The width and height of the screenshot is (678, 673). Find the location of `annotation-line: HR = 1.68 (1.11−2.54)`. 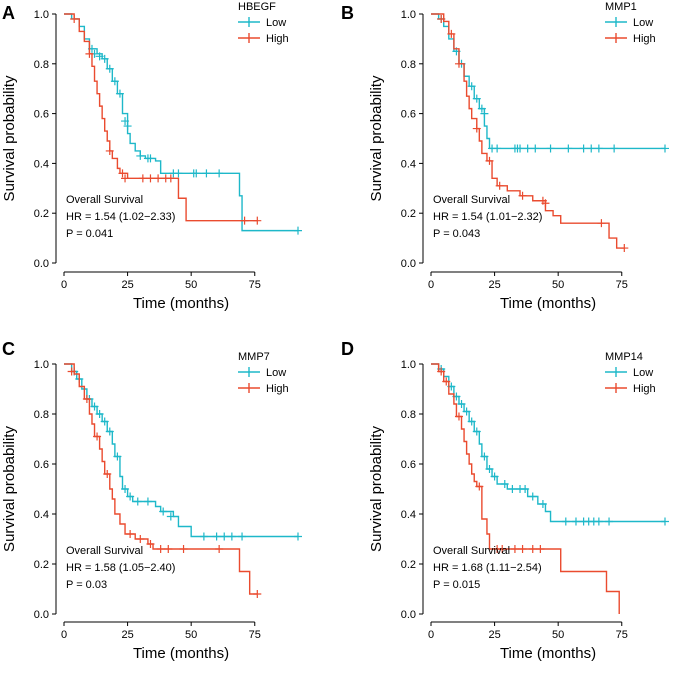

annotation-line: HR = 1.68 (1.11−2.54) is located at coordinates (487, 568).